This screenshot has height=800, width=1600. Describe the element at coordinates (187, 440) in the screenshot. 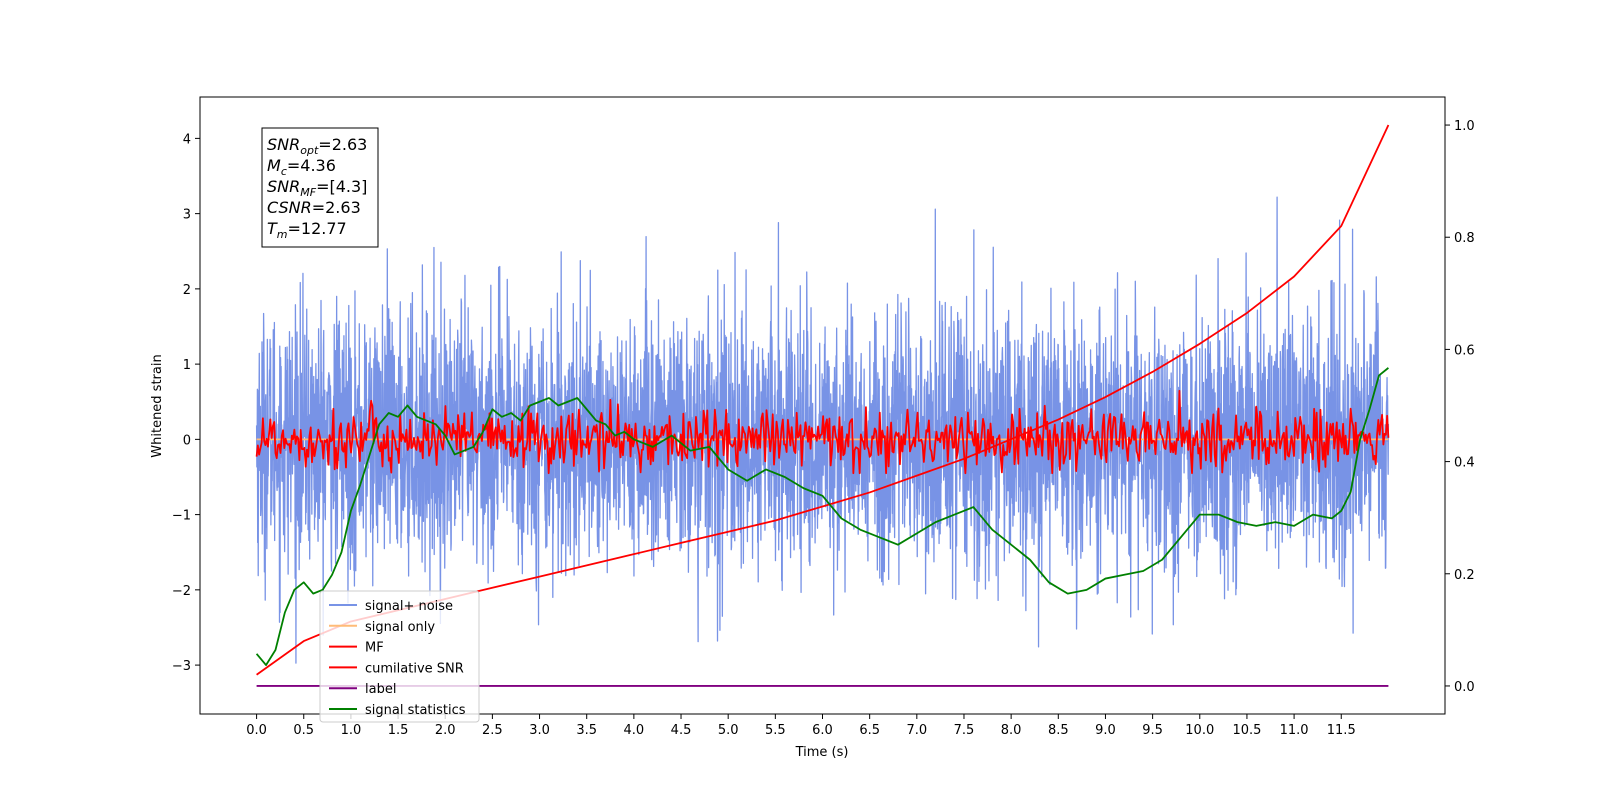

I see `y-tick-label: 0` at that location.